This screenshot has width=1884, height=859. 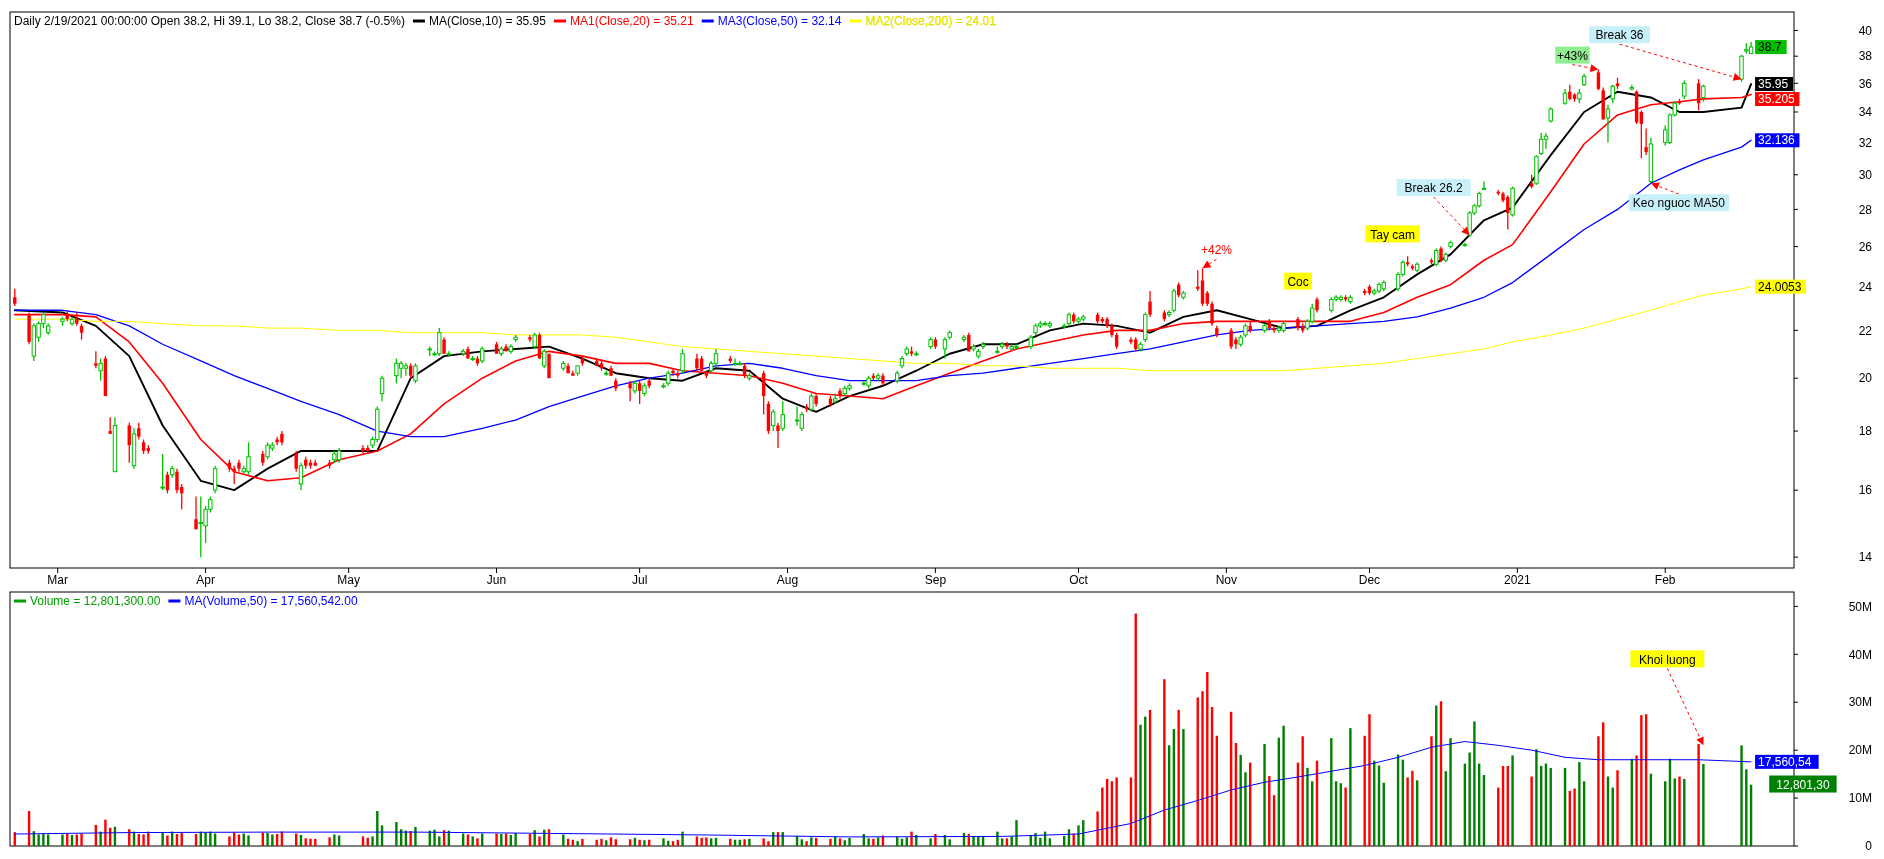 What do you see at coordinates (1860, 654) in the screenshot?
I see `y-tick-label: 40M` at bounding box center [1860, 654].